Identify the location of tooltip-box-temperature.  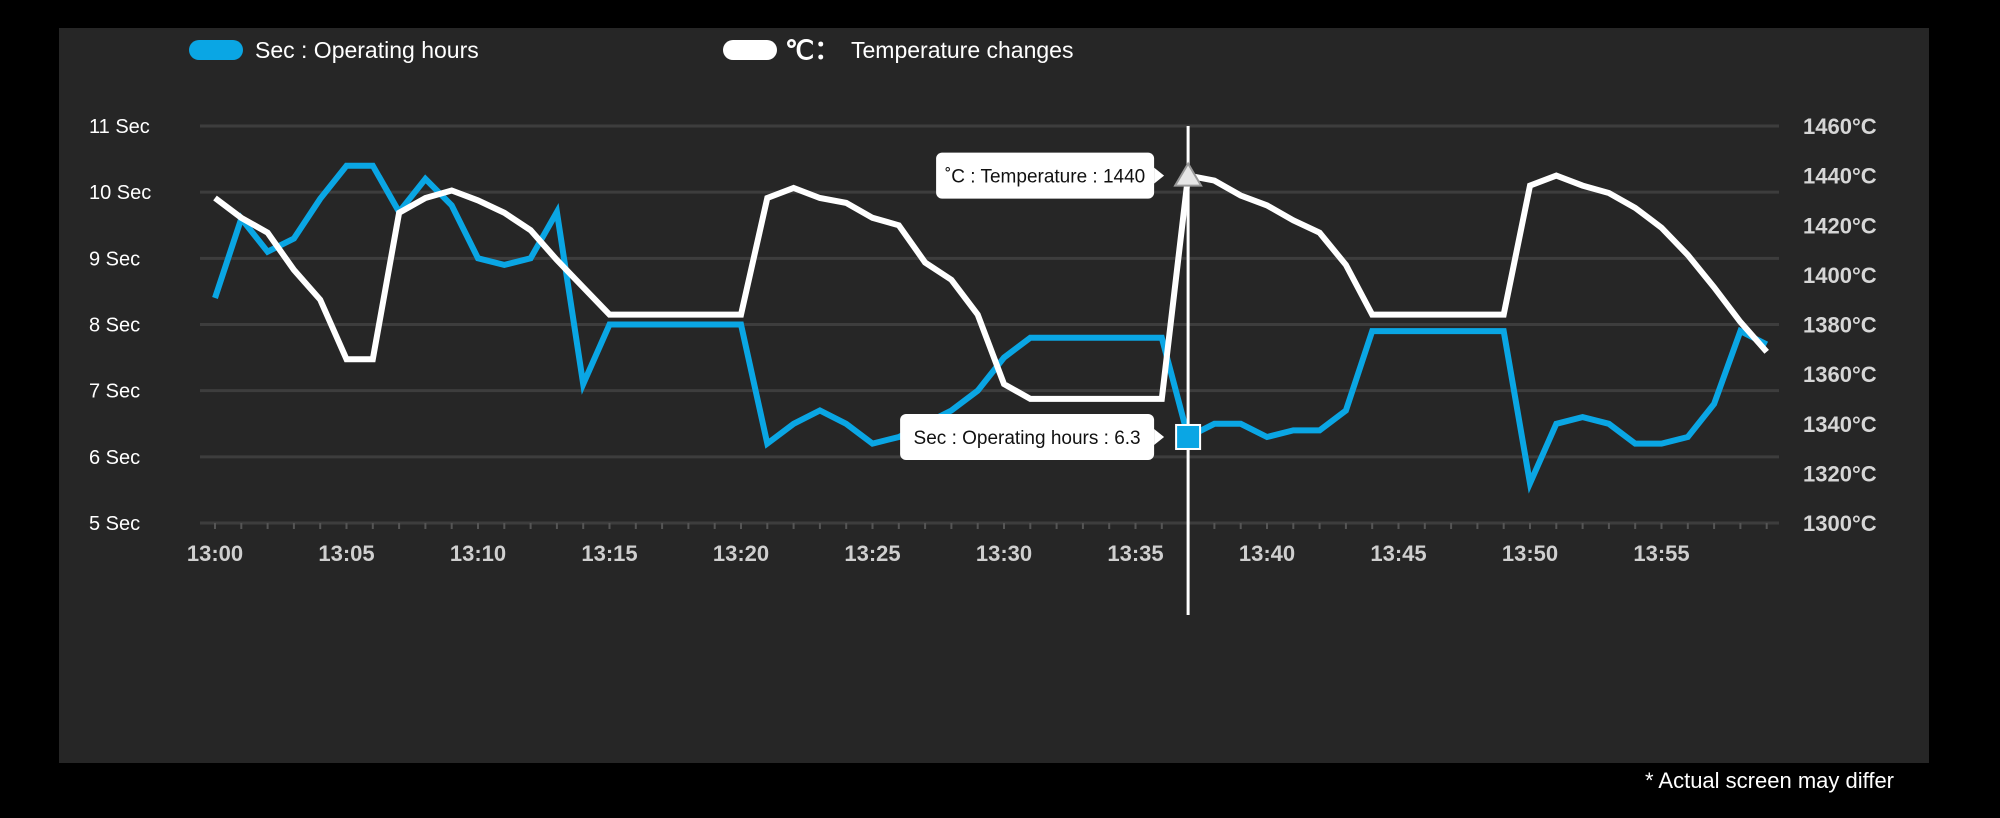
(1045, 175).